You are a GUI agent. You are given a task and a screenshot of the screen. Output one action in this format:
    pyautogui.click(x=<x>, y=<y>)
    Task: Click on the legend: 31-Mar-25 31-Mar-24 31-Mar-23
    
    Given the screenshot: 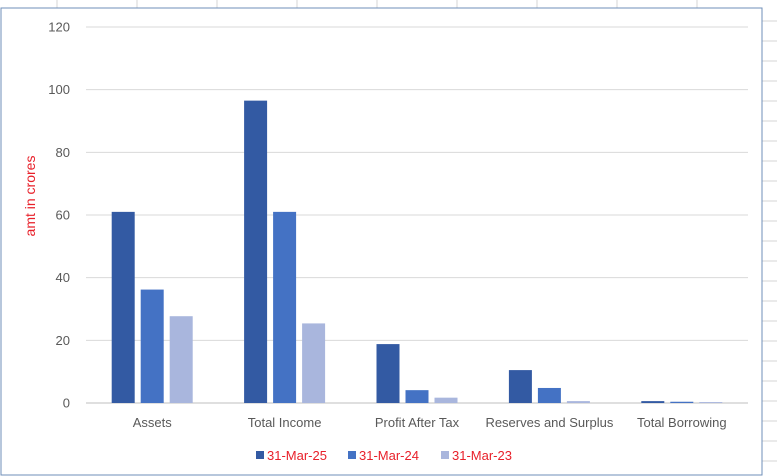 What is the action you would take?
    pyautogui.click(x=384, y=455)
    